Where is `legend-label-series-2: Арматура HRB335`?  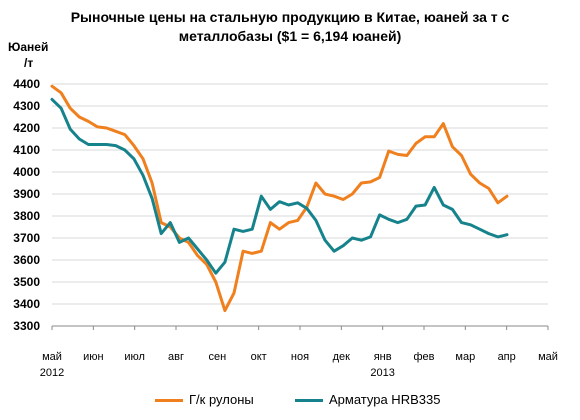 legend-label-series-2: Арматура HRB335 is located at coordinates (385, 399).